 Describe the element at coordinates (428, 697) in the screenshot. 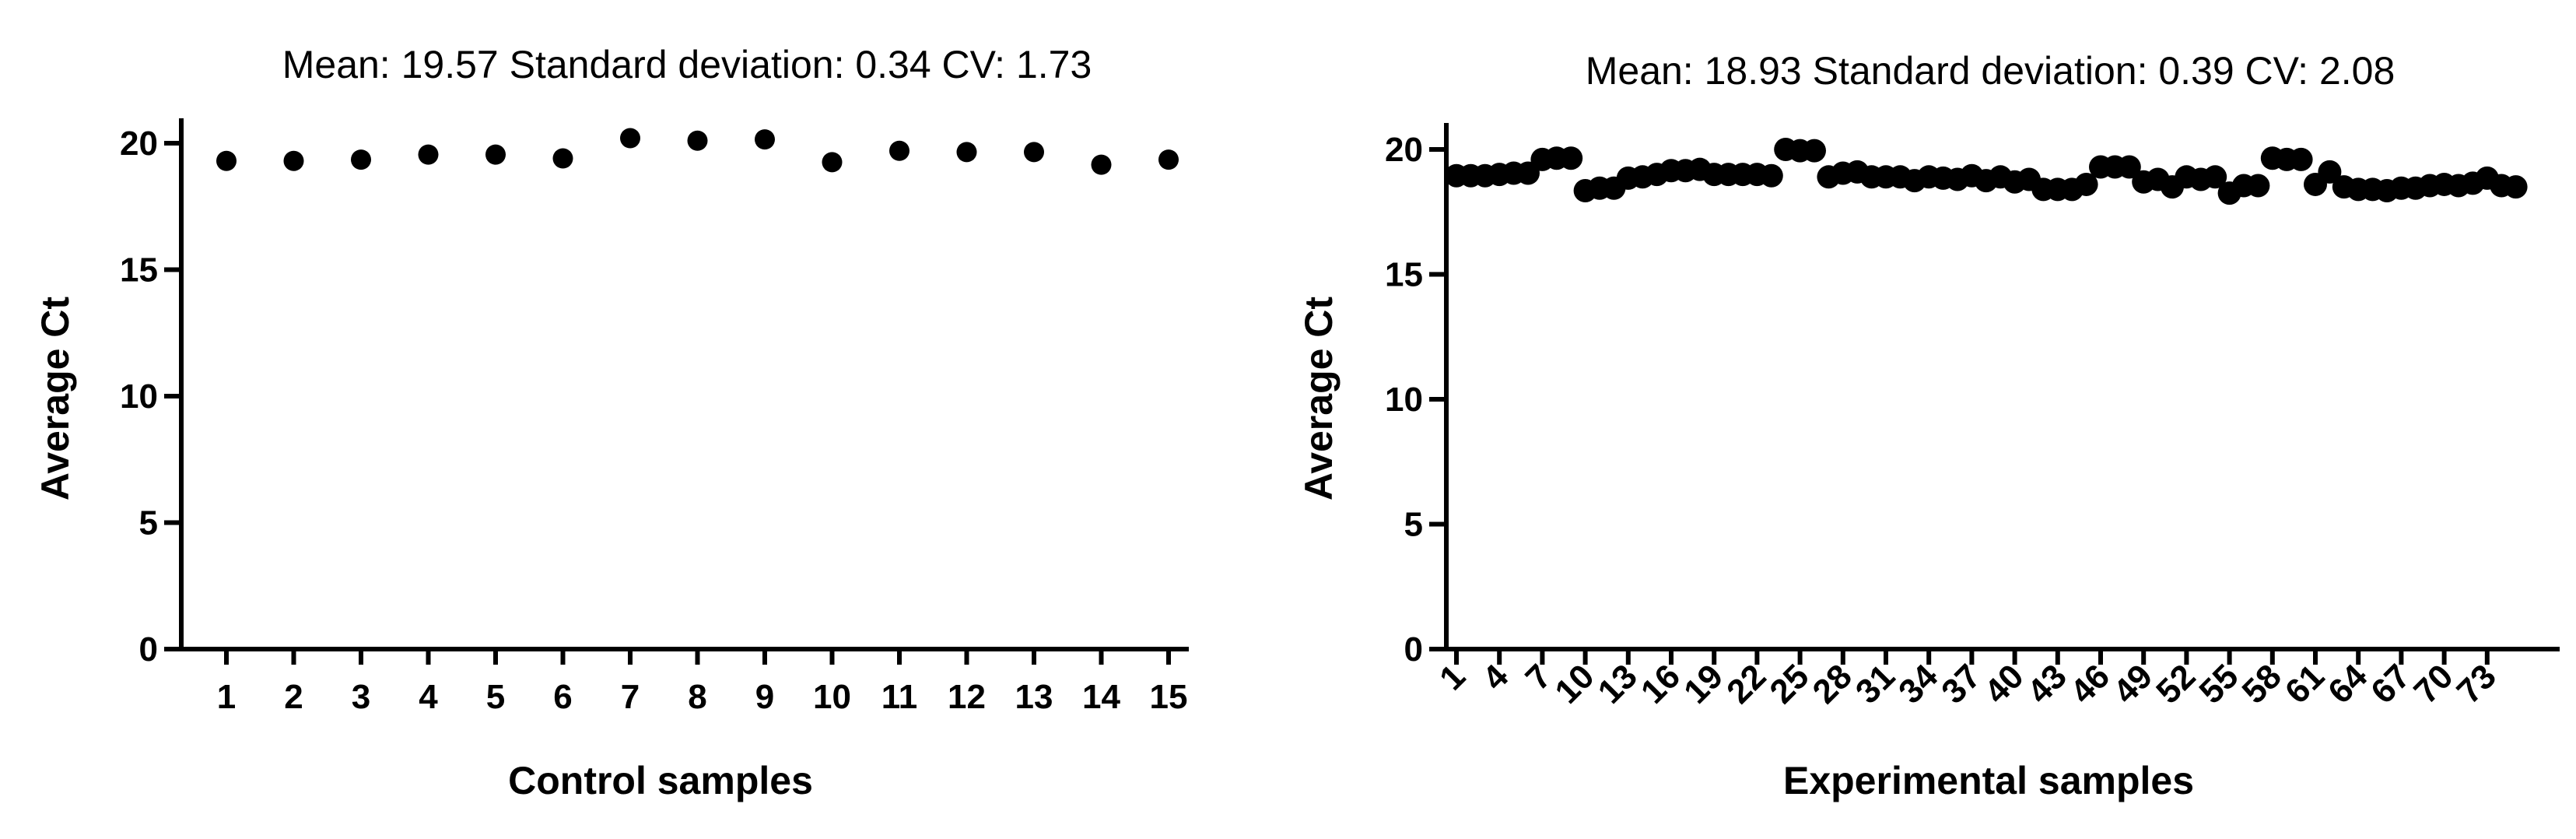

I see `control-x-tick-label: 4` at that location.